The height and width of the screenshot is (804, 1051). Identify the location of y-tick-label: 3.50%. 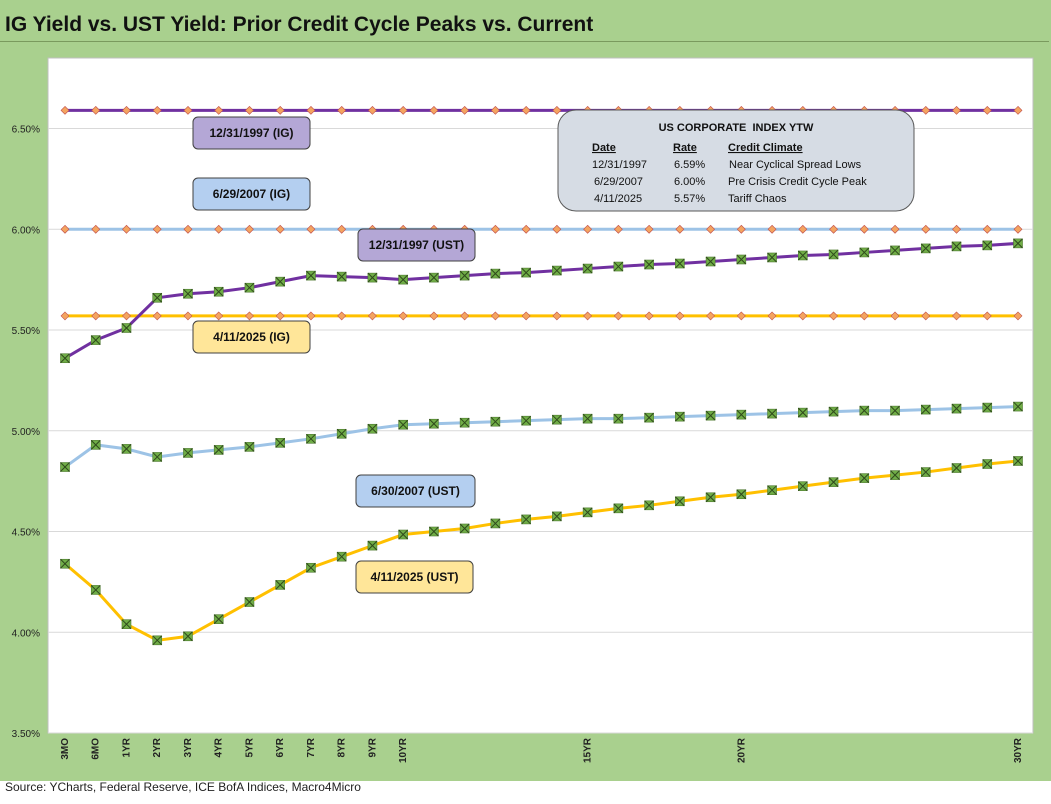
(26, 734).